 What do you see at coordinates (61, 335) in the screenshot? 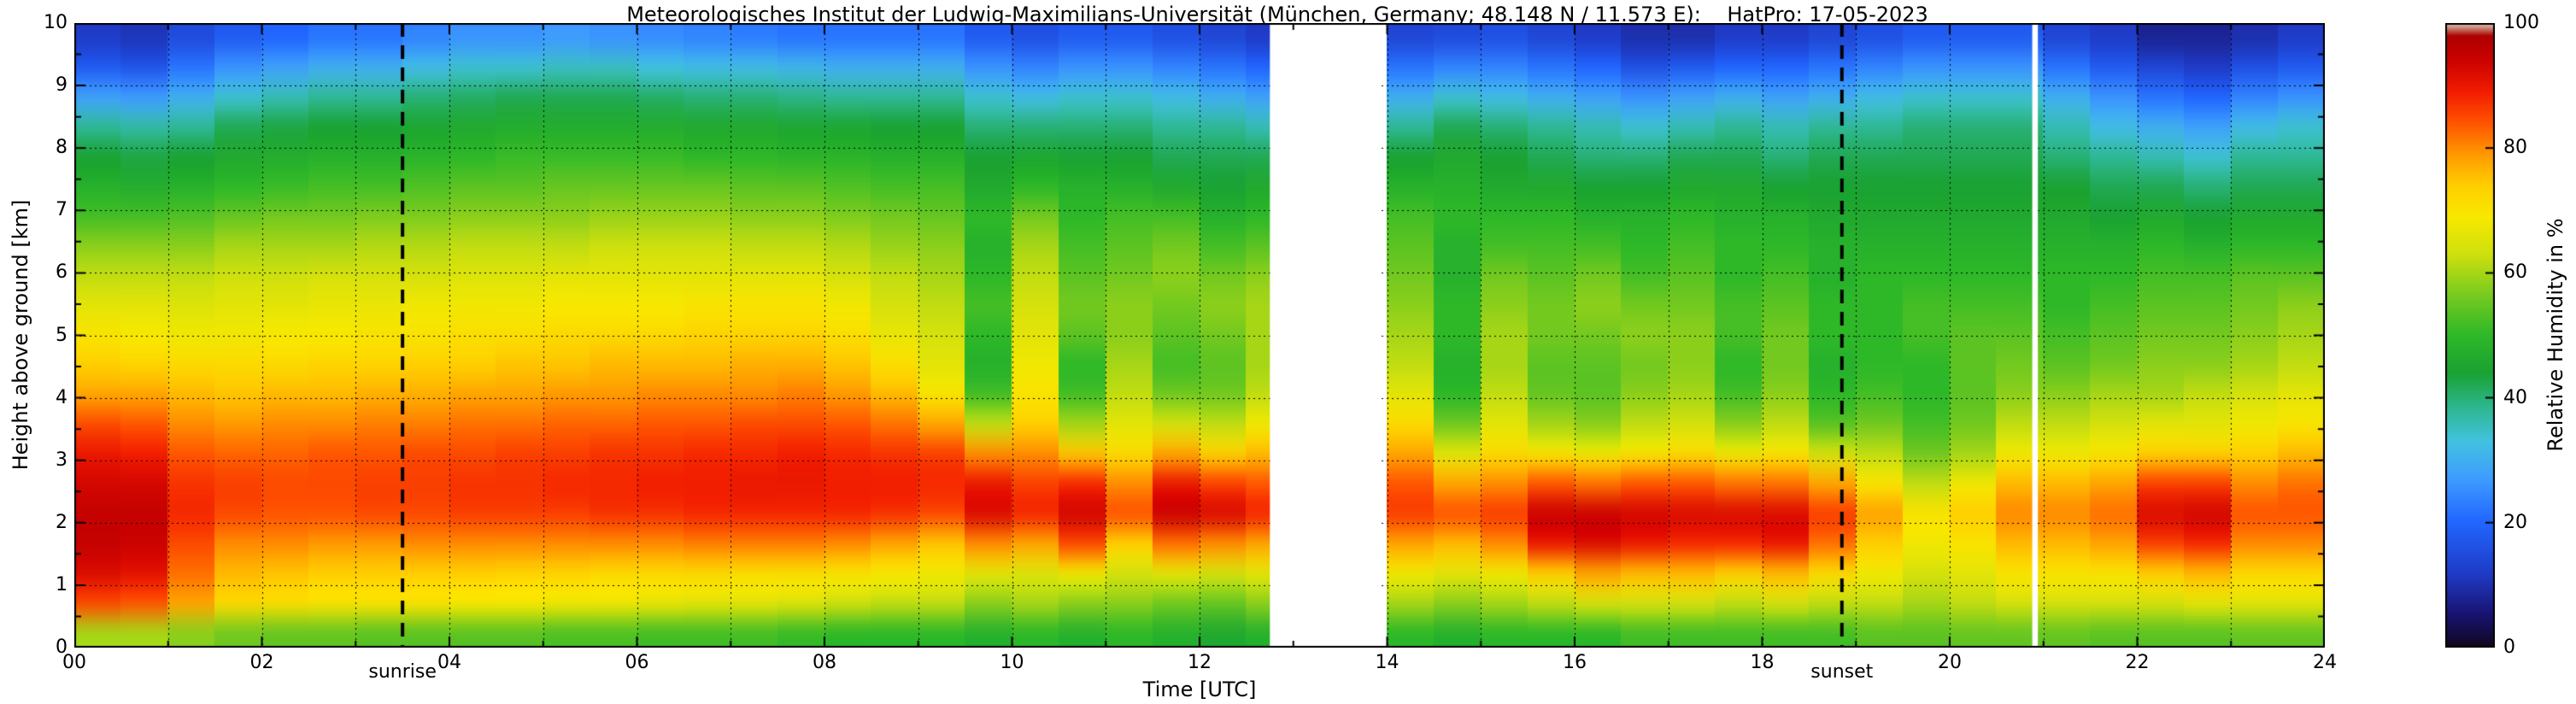
I see `y-tick-label: 5` at bounding box center [61, 335].